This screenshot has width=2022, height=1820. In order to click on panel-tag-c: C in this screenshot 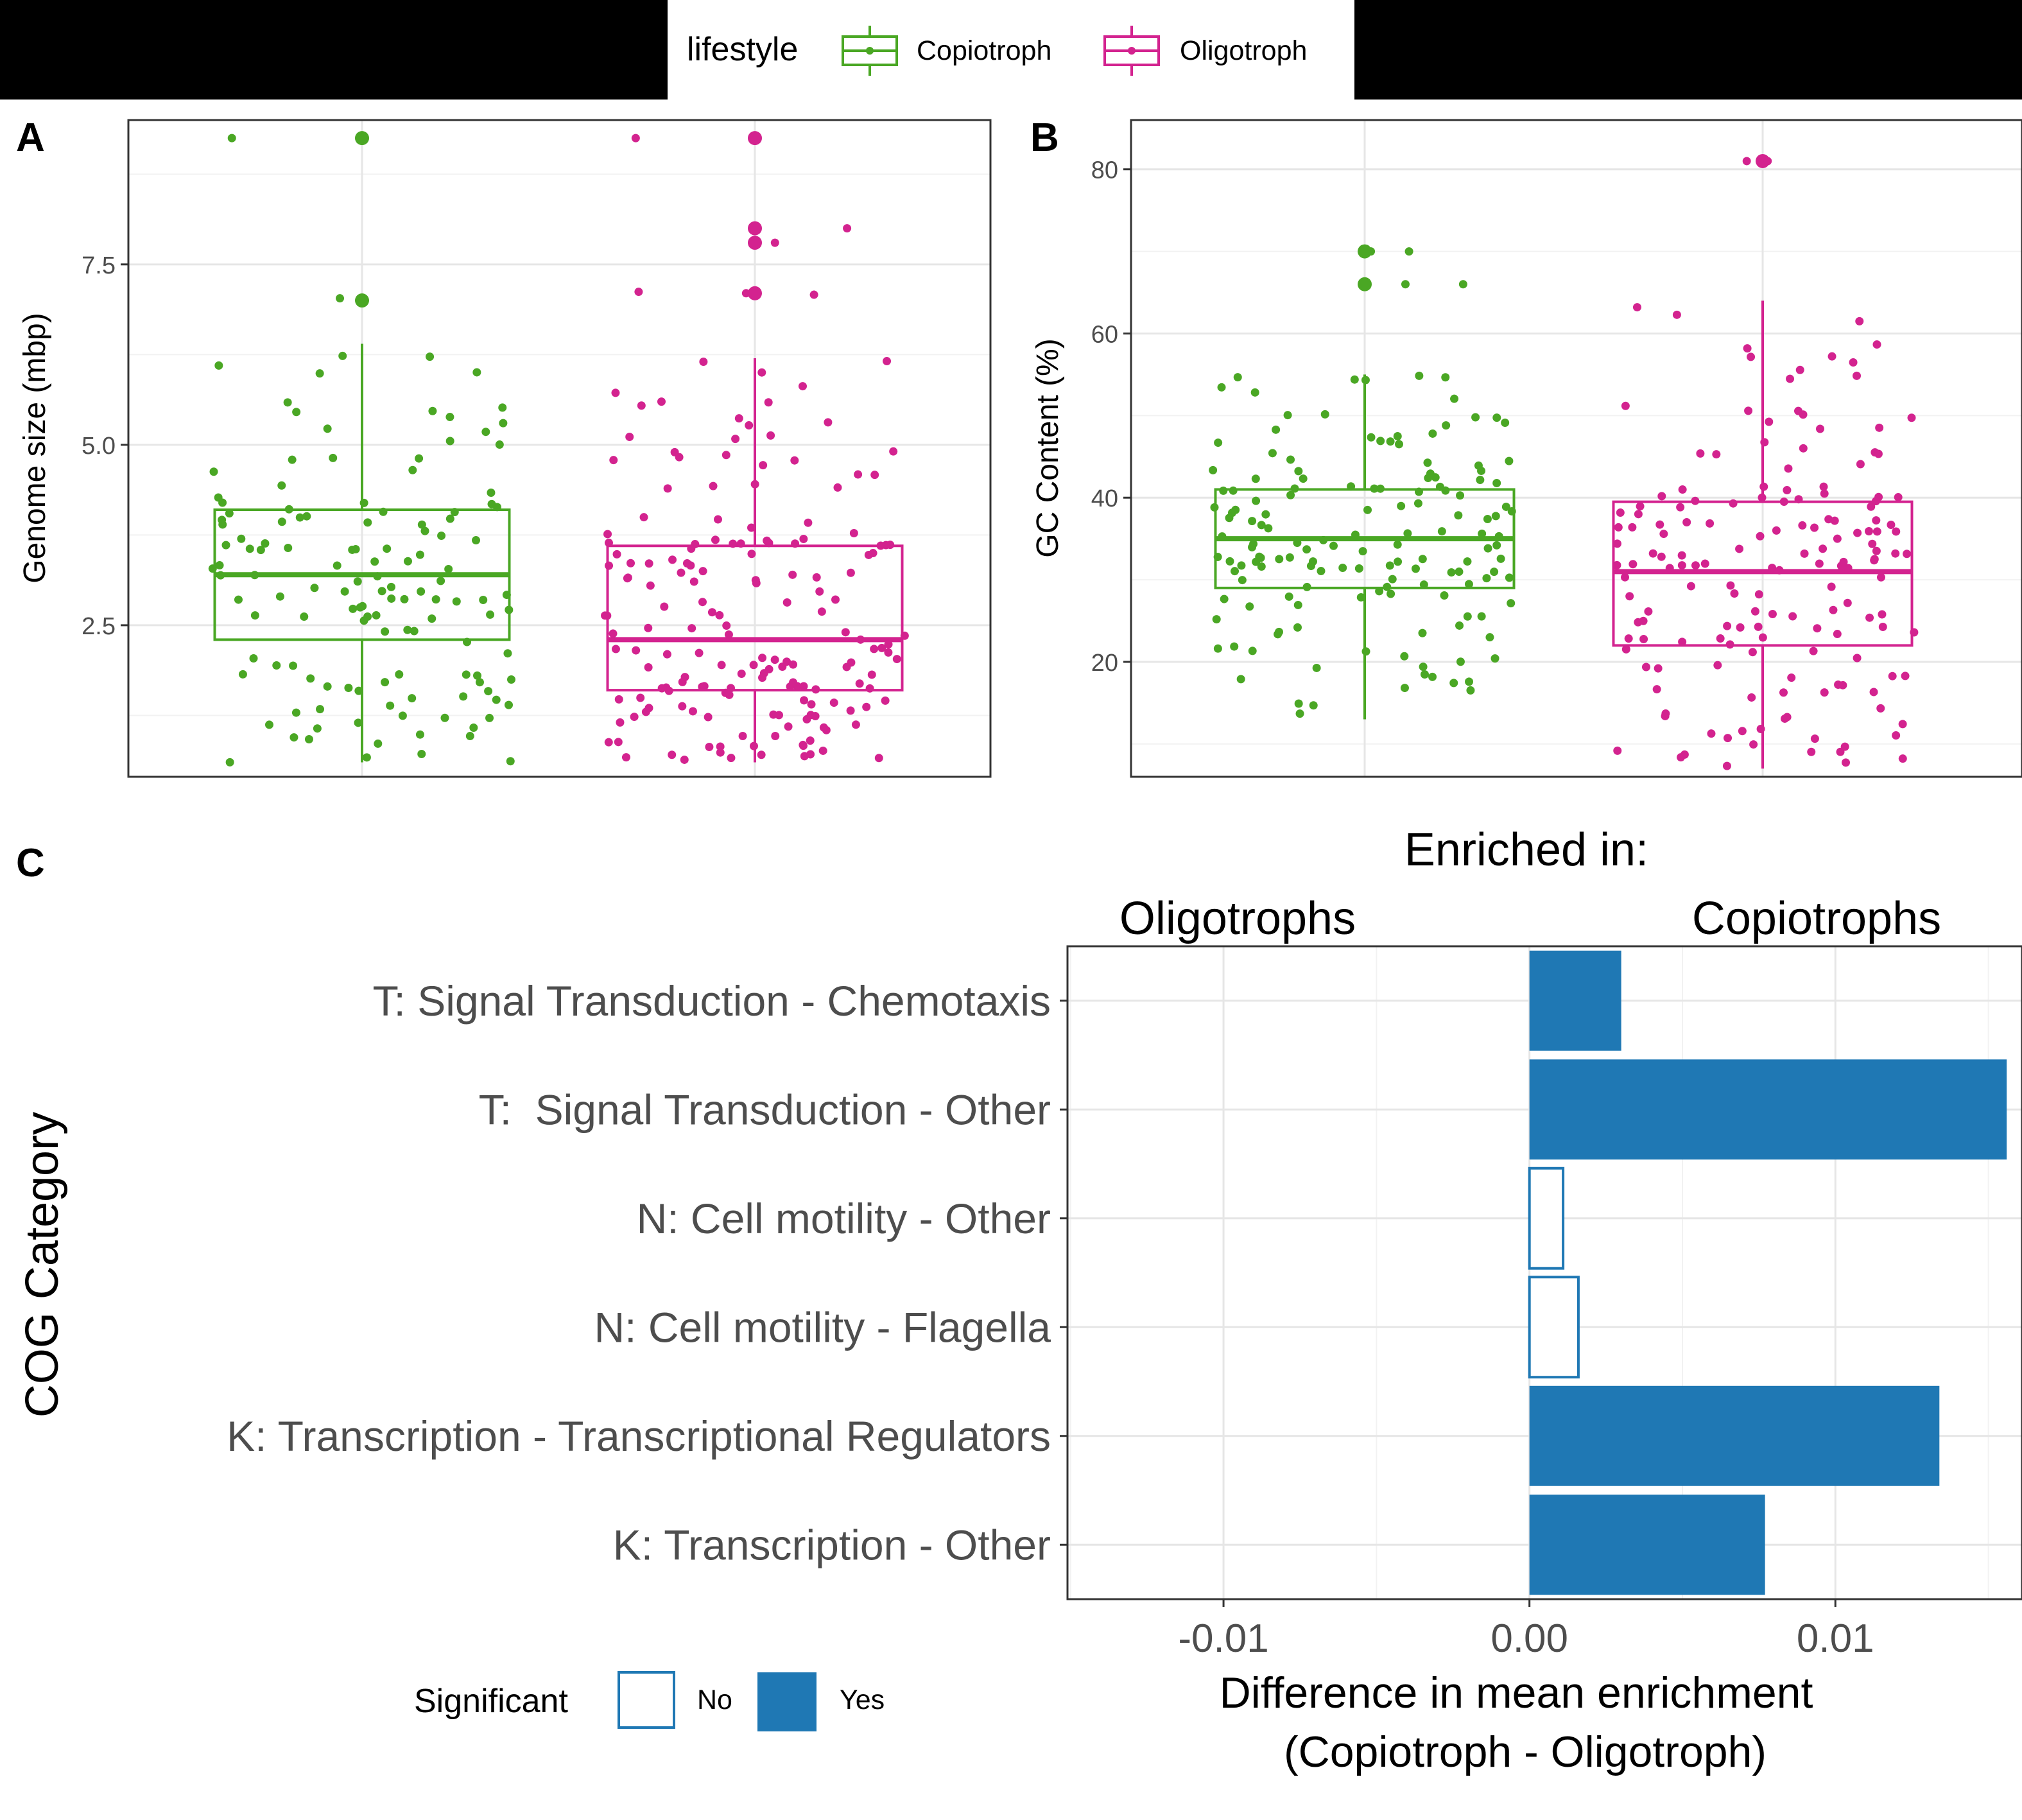, I will do `click(30, 863)`.